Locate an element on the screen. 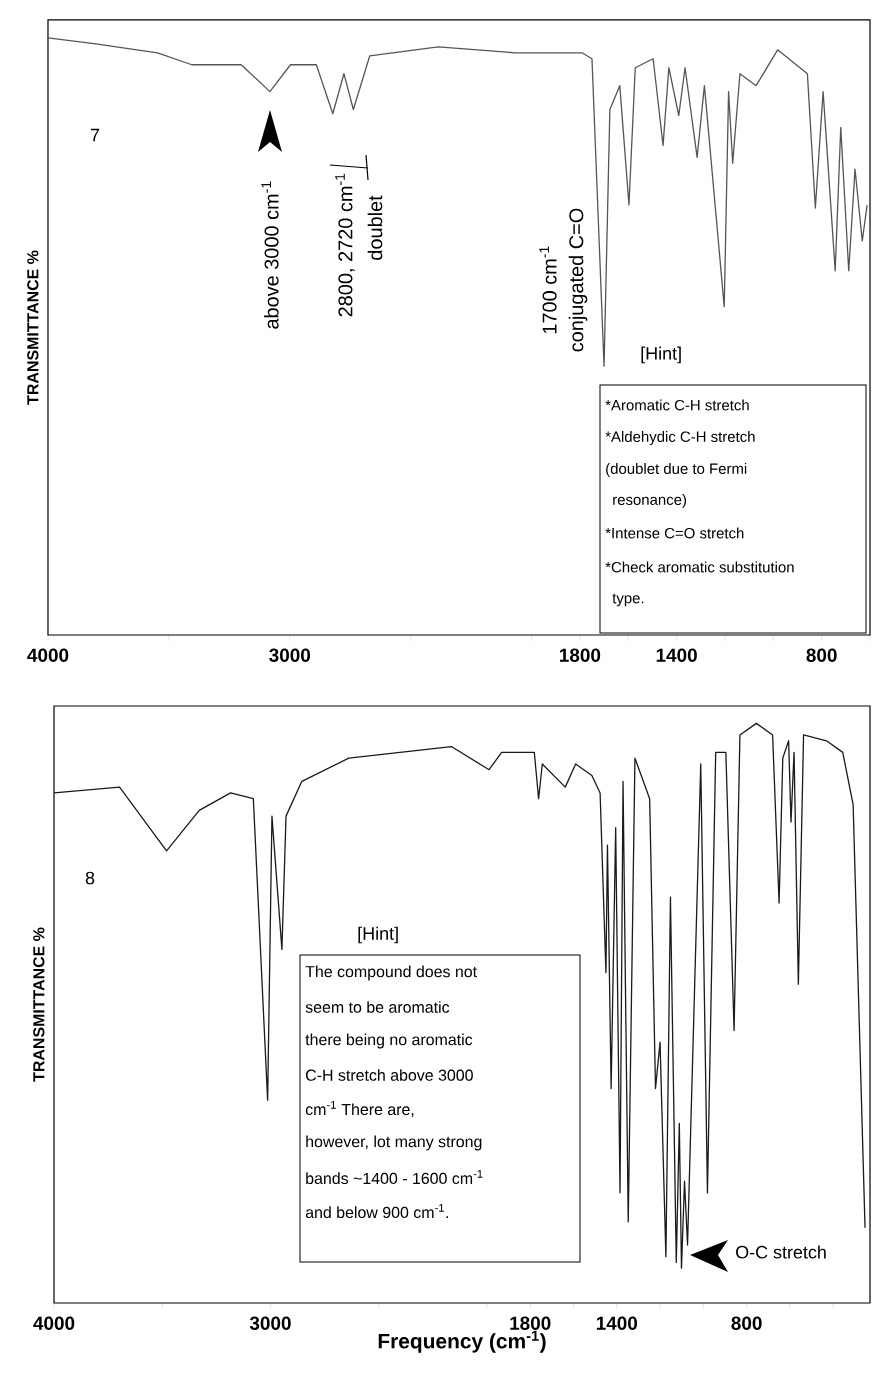 The width and height of the screenshot is (873, 1397). annotation: bands ~1400 - 1600 cm$^{-1}$ is located at coordinates (394, 1177).